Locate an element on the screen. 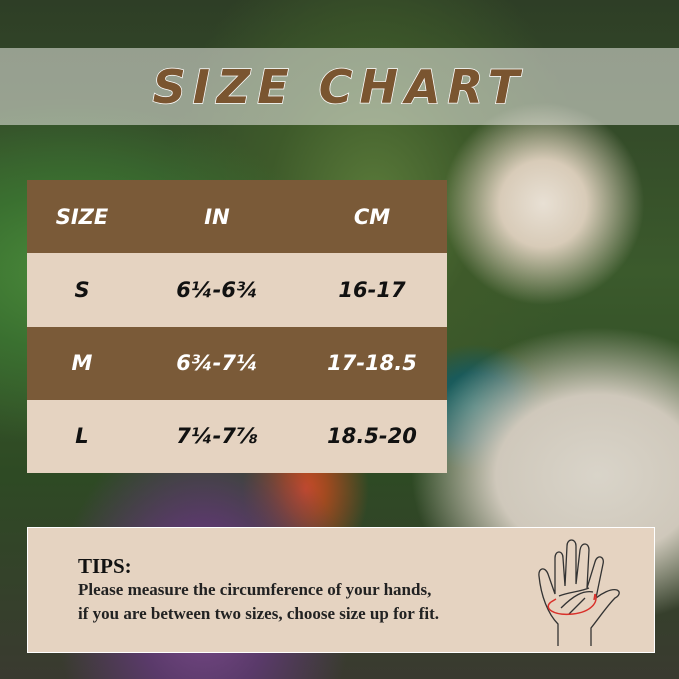 The image size is (679, 679). tips-heading: TIPS: is located at coordinates (105, 566).